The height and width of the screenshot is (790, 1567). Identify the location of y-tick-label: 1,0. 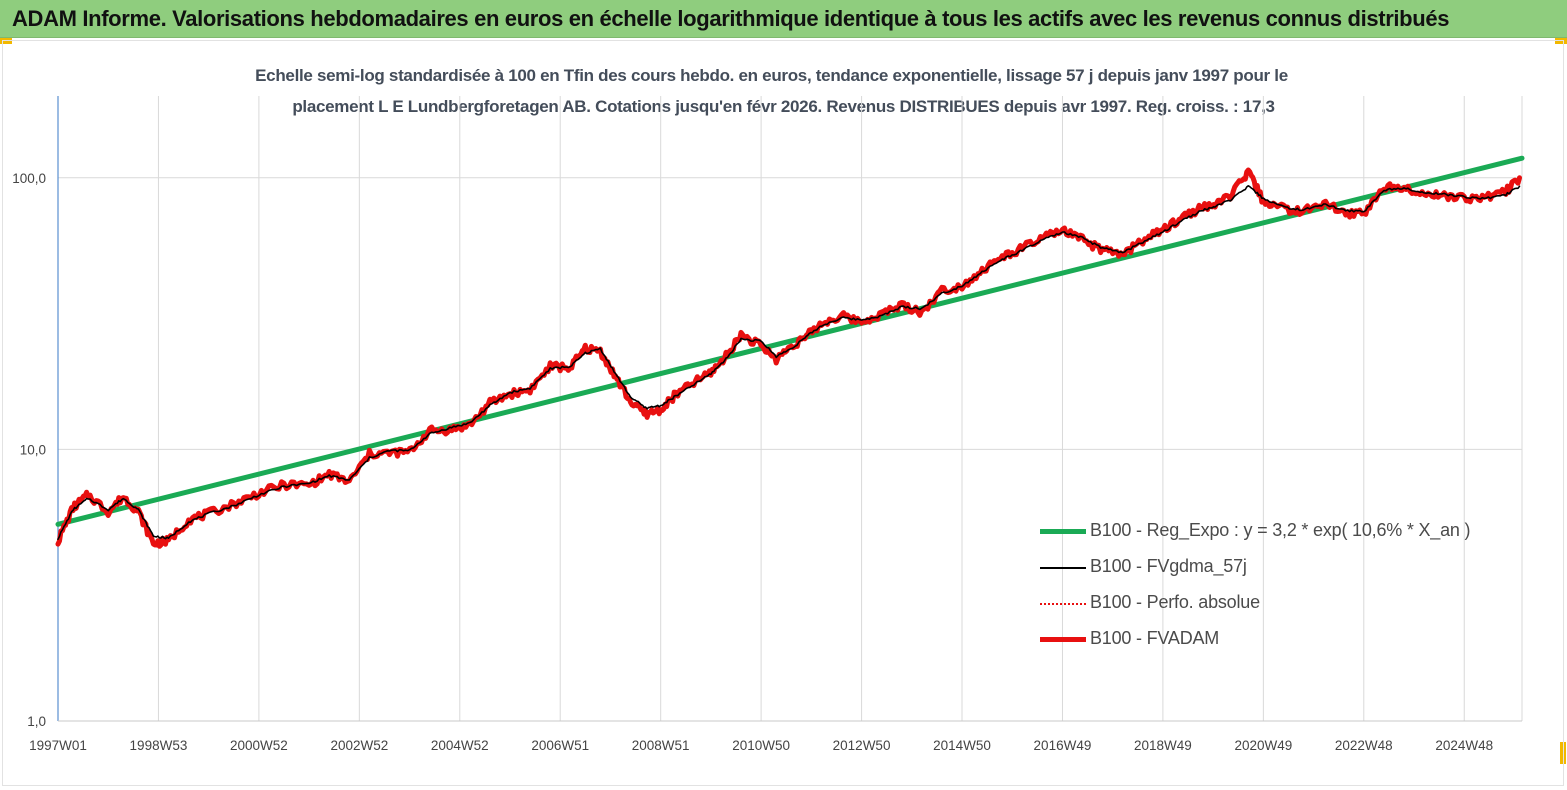
(36, 721).